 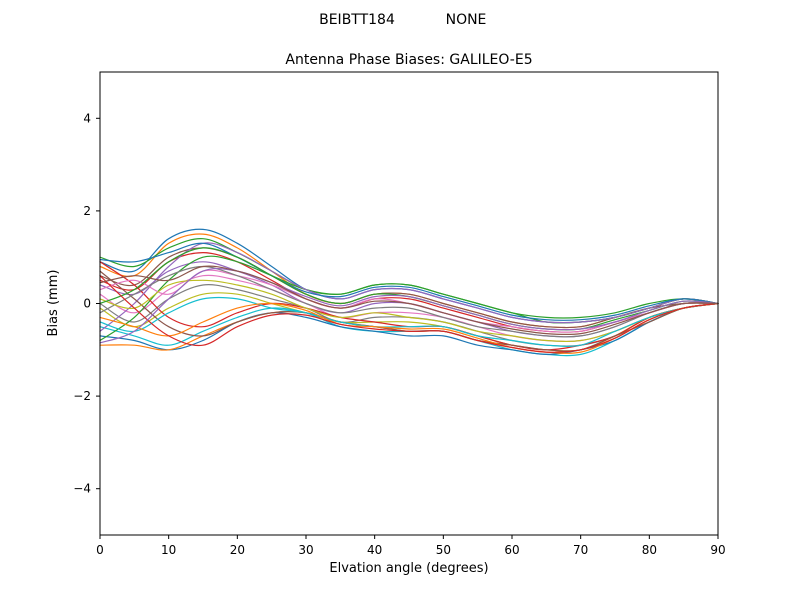 What do you see at coordinates (168, 550) in the screenshot?
I see `x-tick-label: 10` at bounding box center [168, 550].